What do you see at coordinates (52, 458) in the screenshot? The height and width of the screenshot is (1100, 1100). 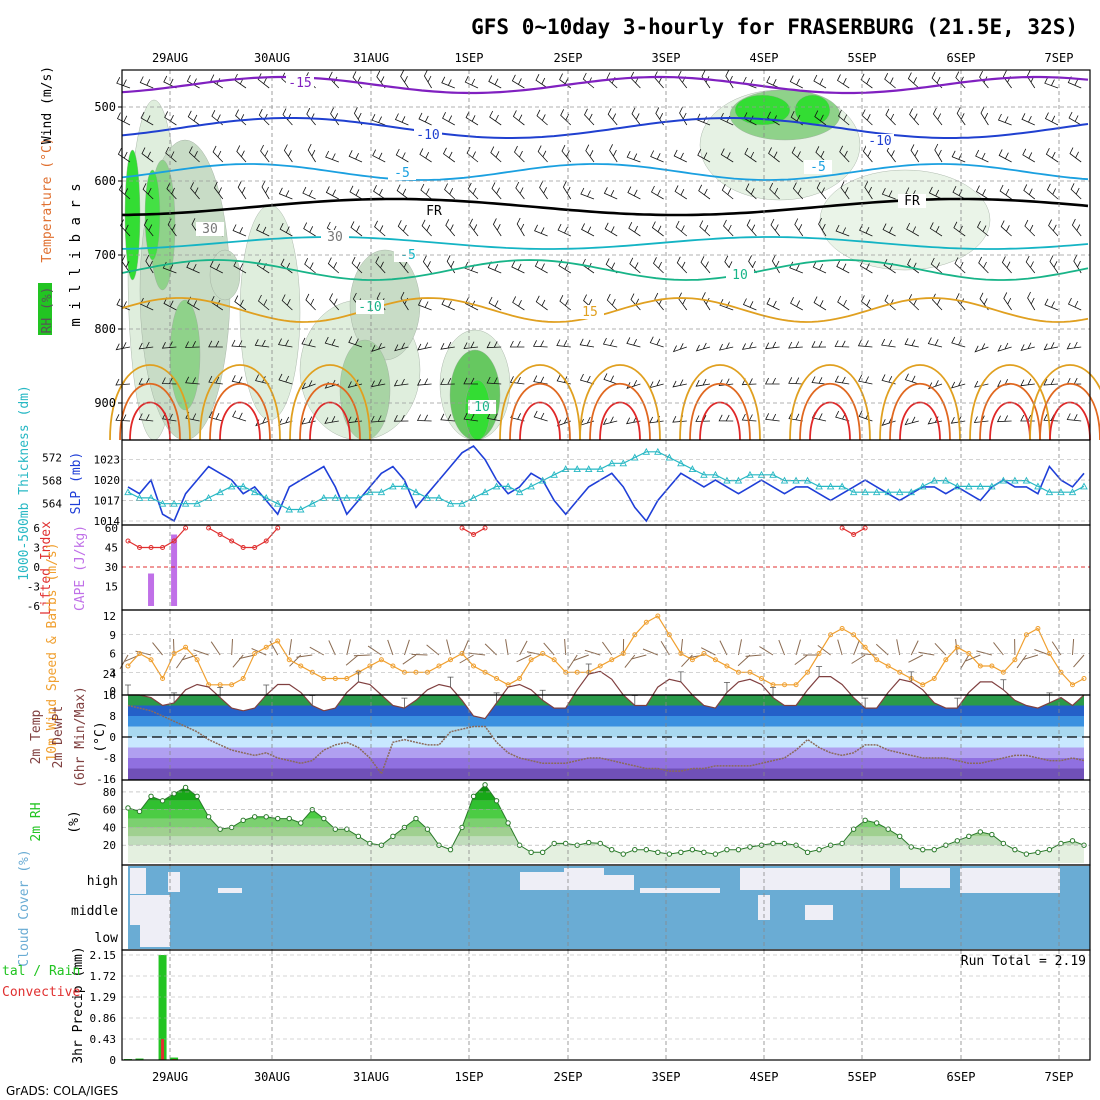 I see `thickness-ytick: 572` at bounding box center [52, 458].